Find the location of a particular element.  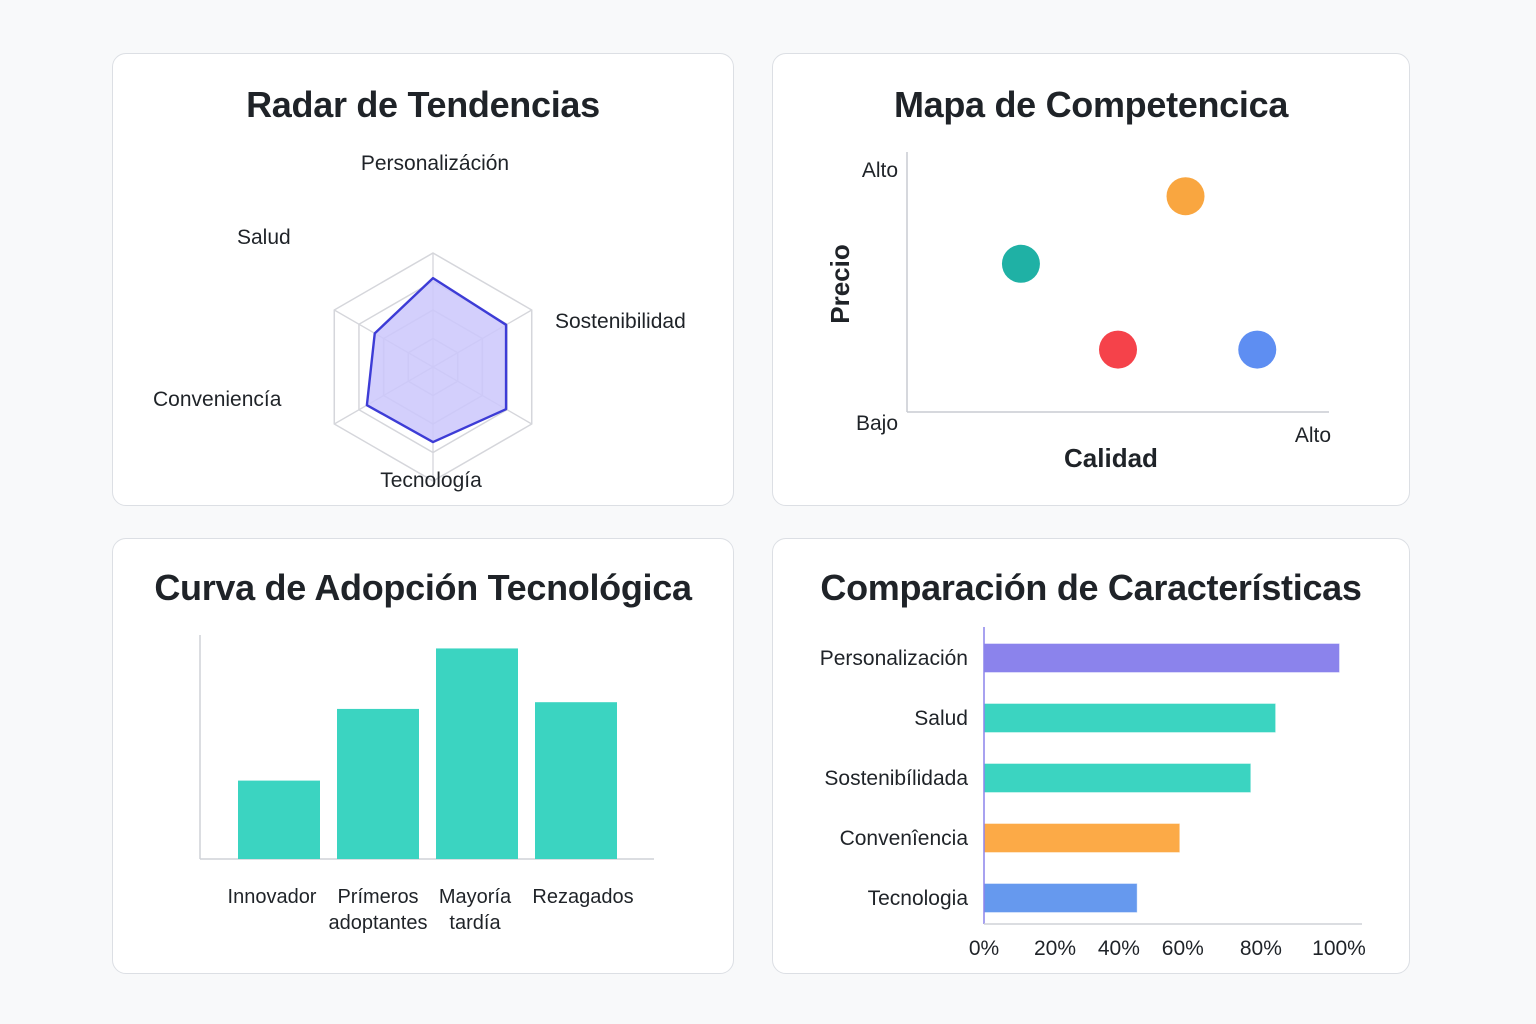

radar-axis-label: Tecnología is located at coordinates (431, 480).